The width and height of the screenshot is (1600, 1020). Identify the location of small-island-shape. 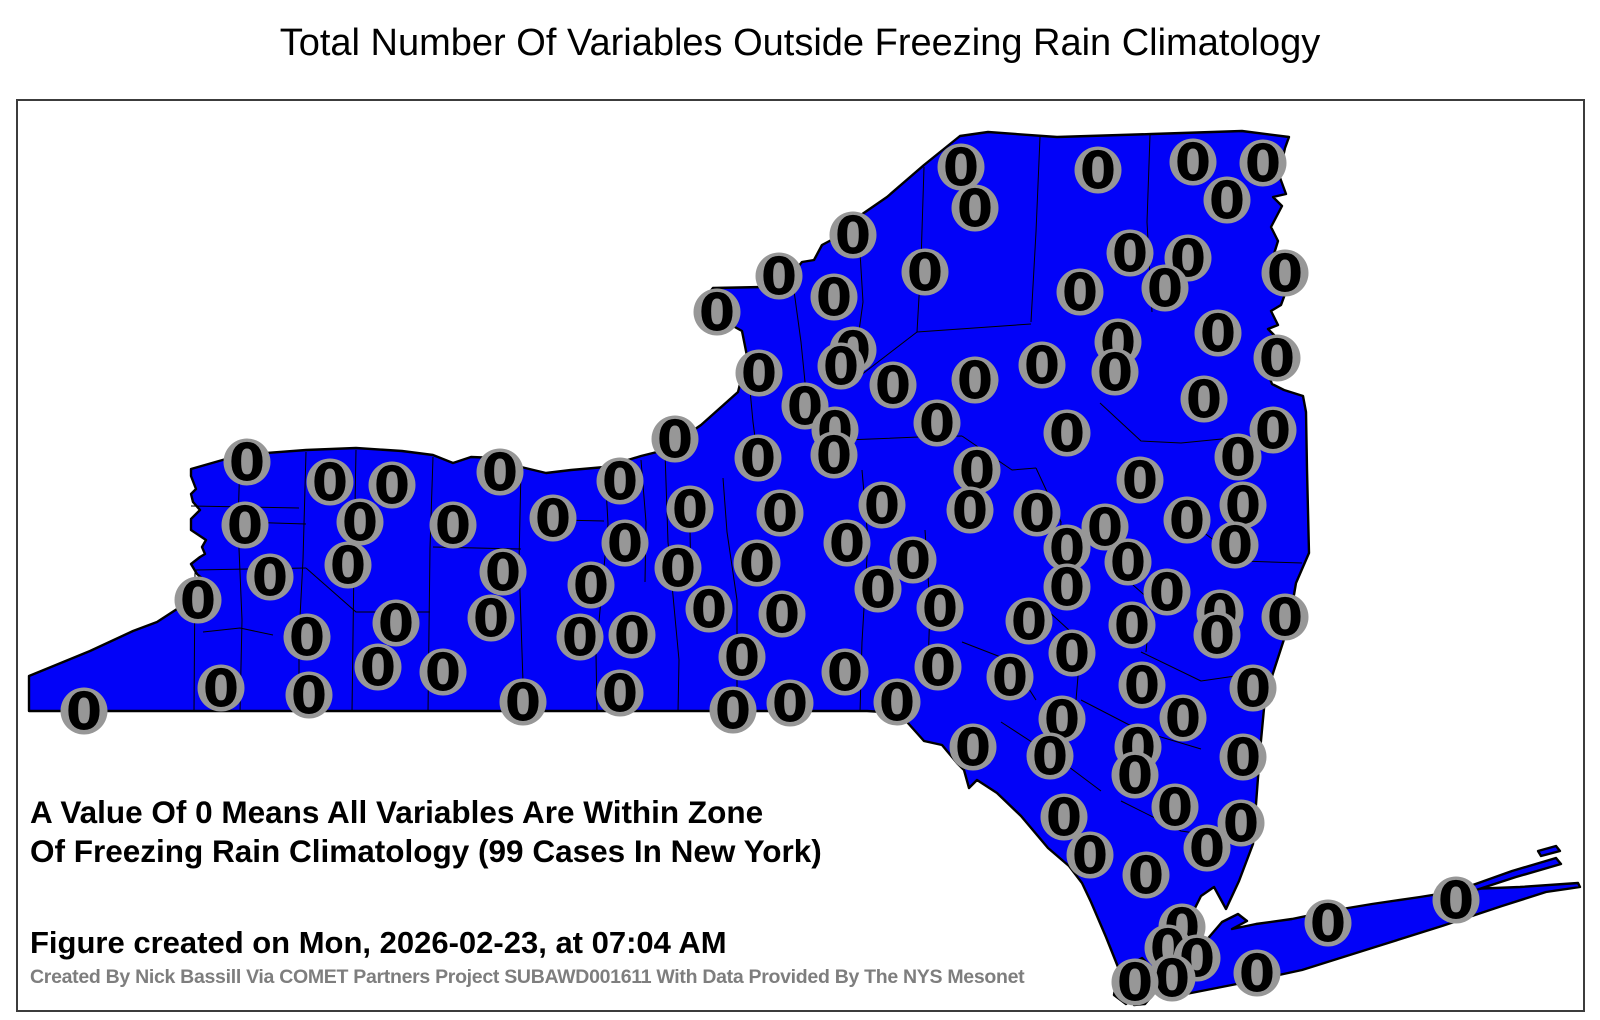
(1549, 851).